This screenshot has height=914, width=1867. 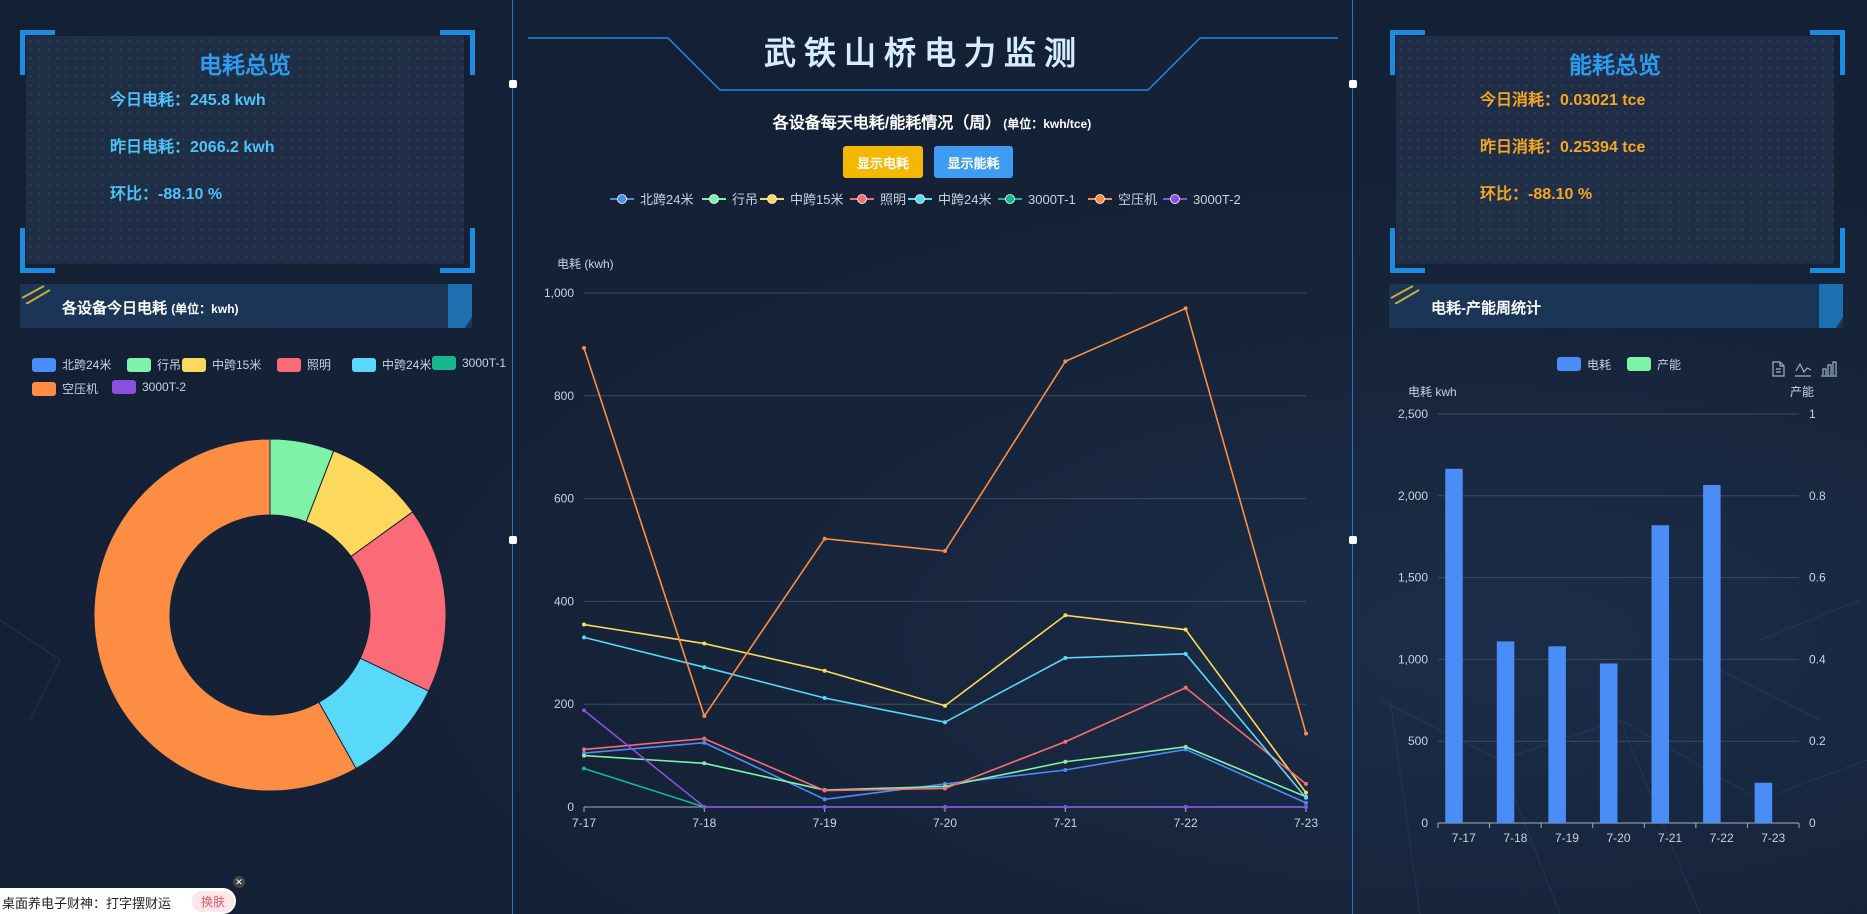 I want to click on legend-item: 中跨15米, so click(x=221, y=364).